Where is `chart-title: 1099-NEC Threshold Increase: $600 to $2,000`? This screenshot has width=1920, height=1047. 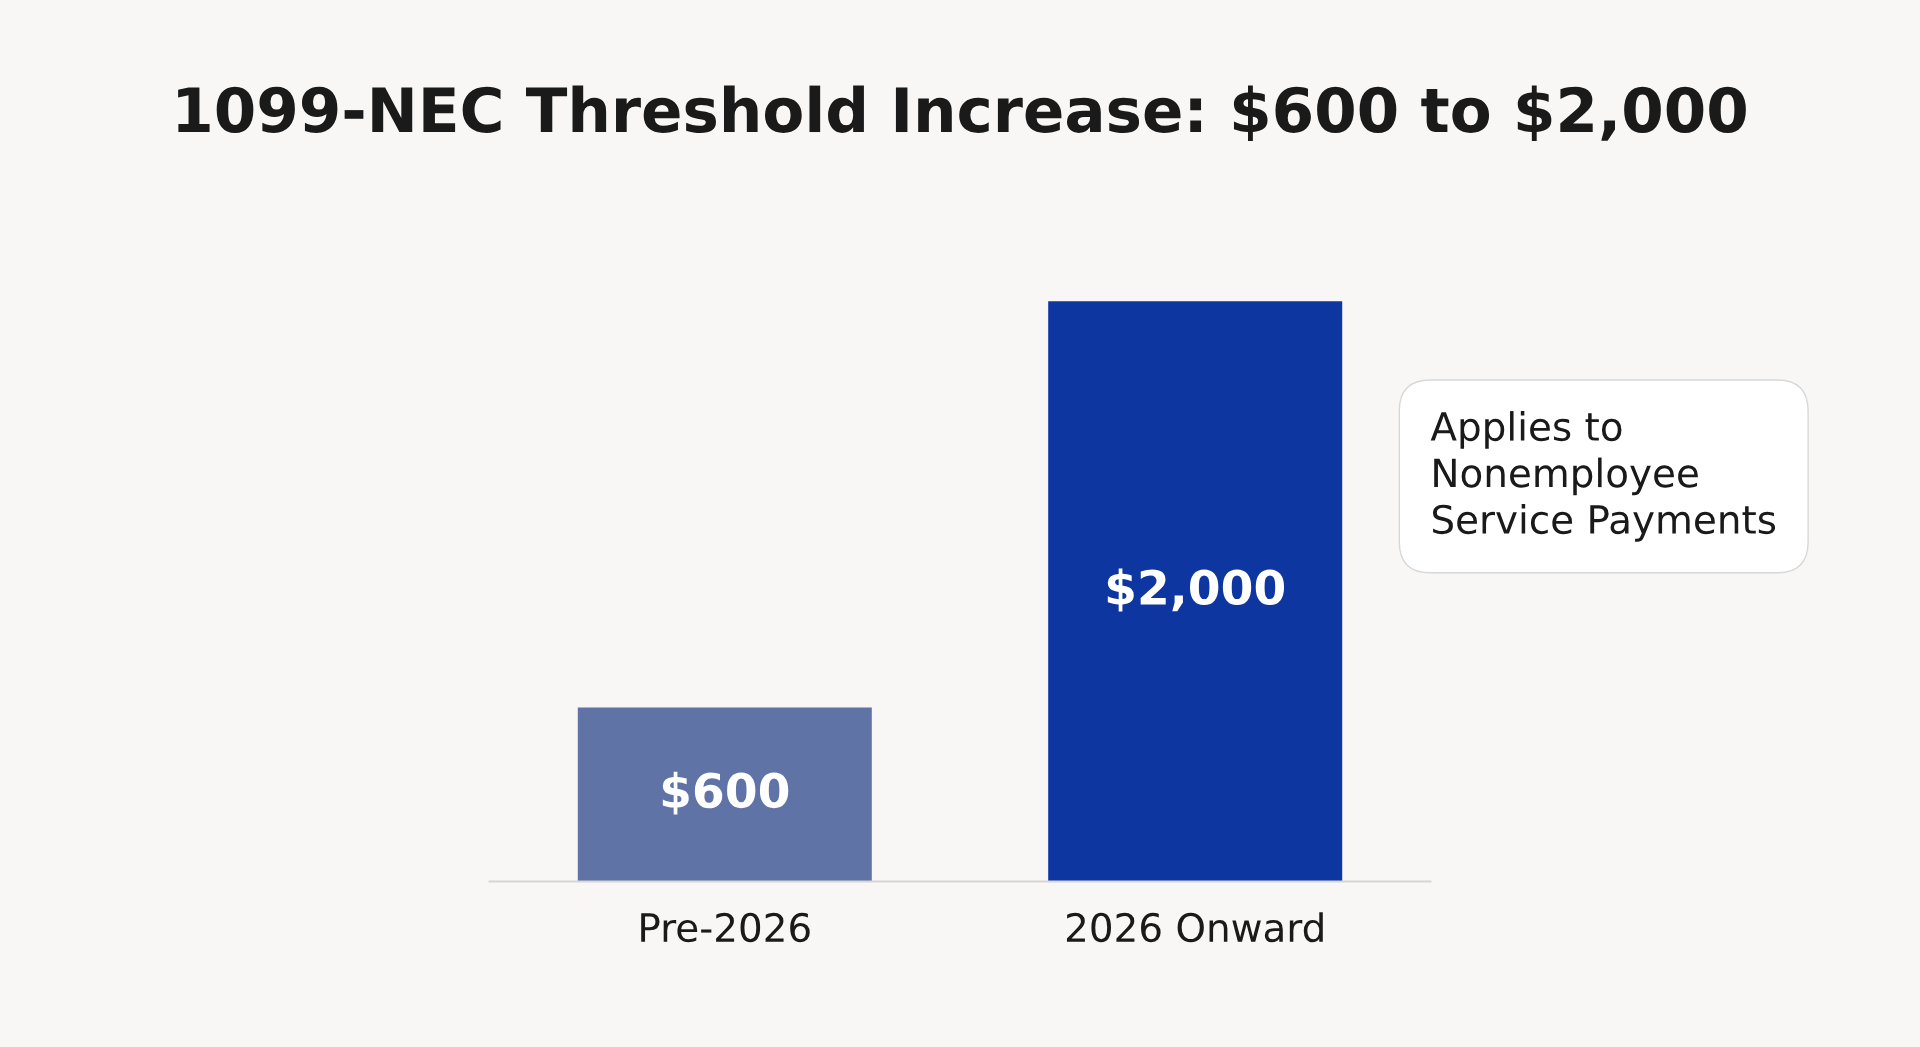 chart-title: 1099-NEC Threshold Increase: $600 to $2,000 is located at coordinates (962, 113).